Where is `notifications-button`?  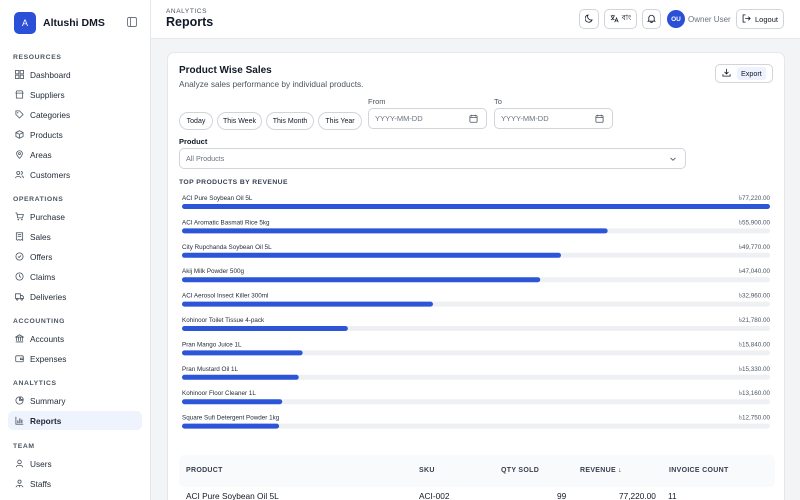
notifications-button is located at coordinates (651, 19).